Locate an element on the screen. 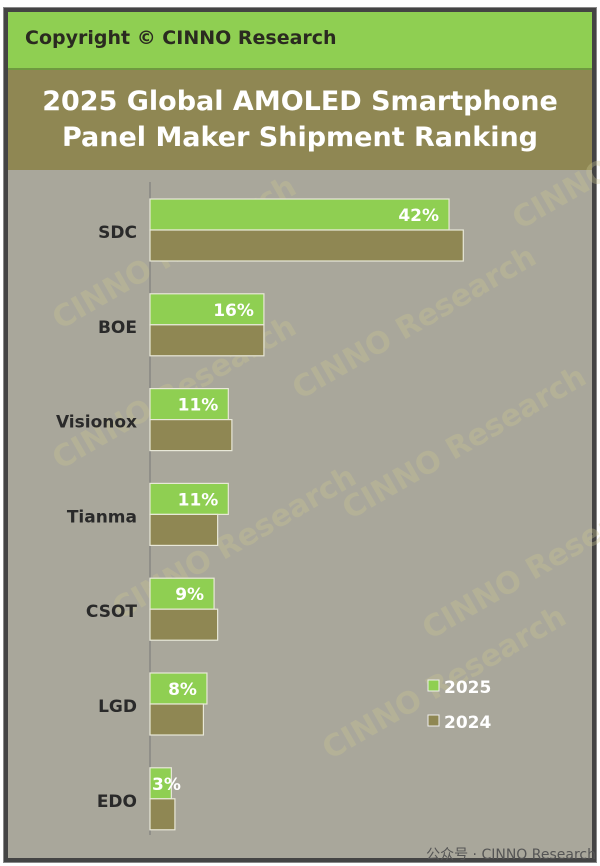 This screenshot has width=600, height=866. category-label: SDC is located at coordinates (117, 233).